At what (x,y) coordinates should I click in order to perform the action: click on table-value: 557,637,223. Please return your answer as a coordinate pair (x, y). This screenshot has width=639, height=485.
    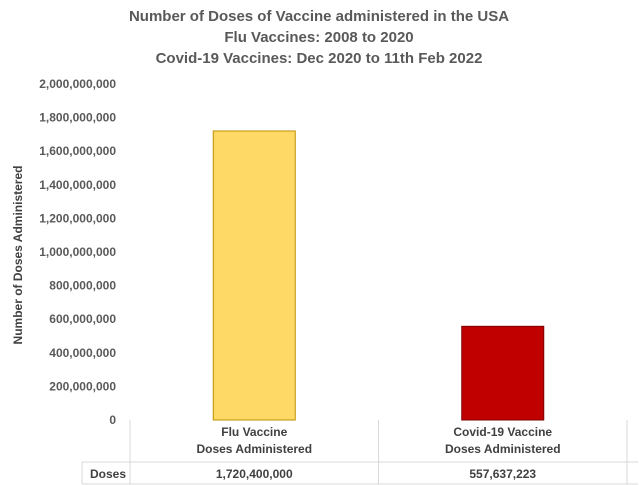
    Looking at the image, I should click on (502, 474).